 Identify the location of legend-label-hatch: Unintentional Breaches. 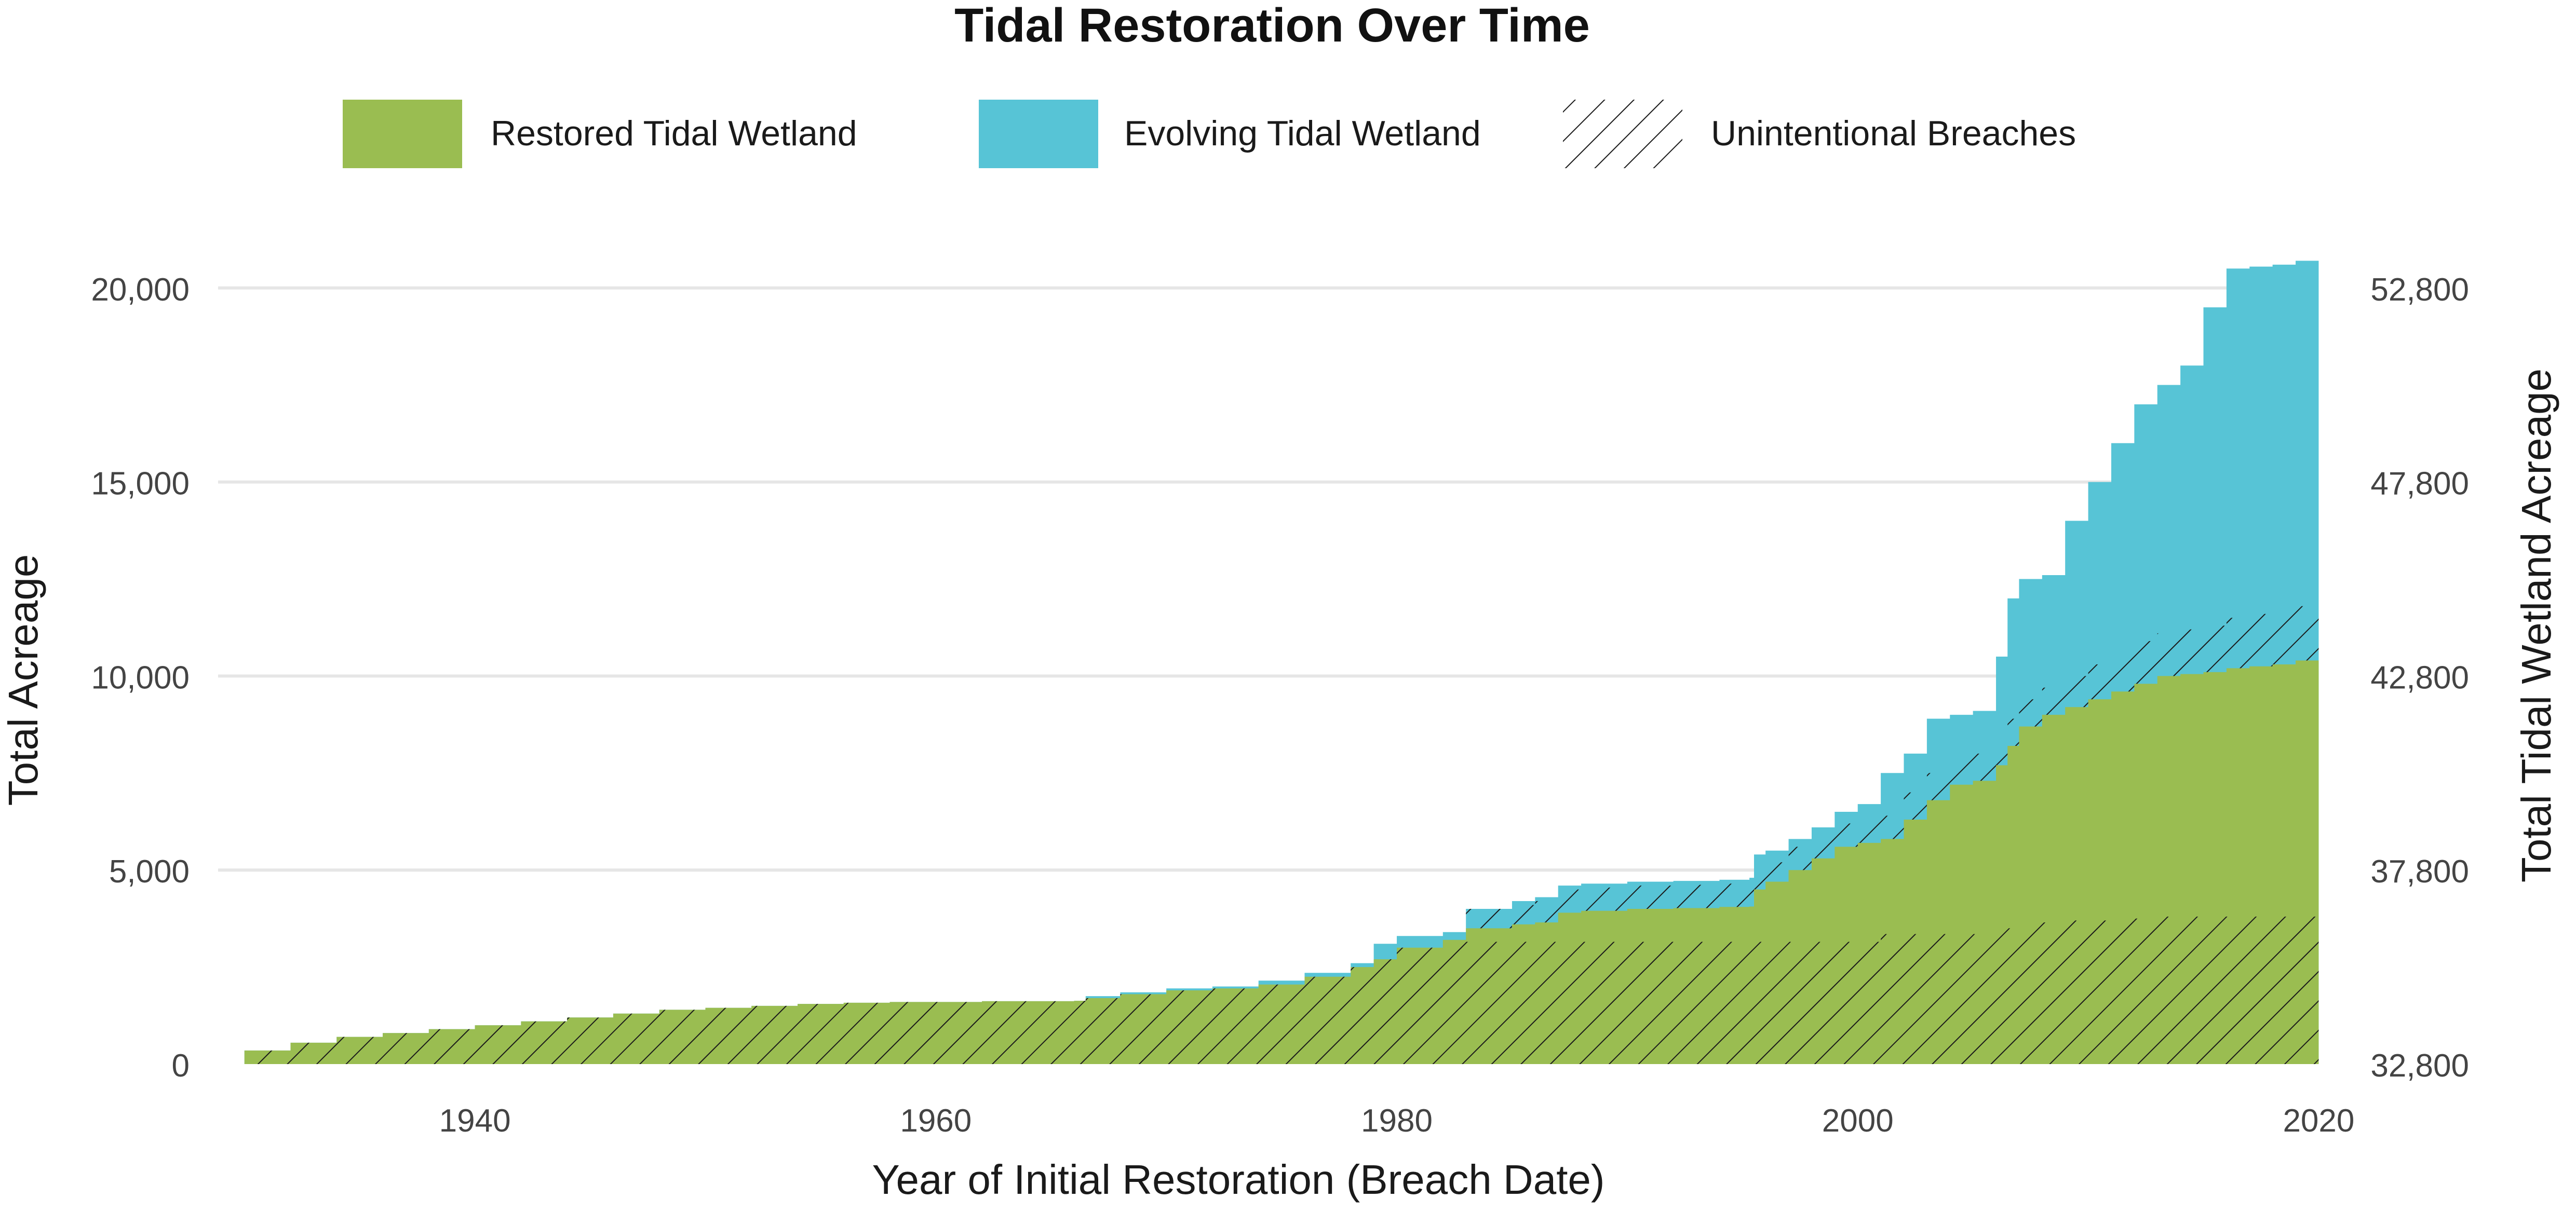
(1893, 134).